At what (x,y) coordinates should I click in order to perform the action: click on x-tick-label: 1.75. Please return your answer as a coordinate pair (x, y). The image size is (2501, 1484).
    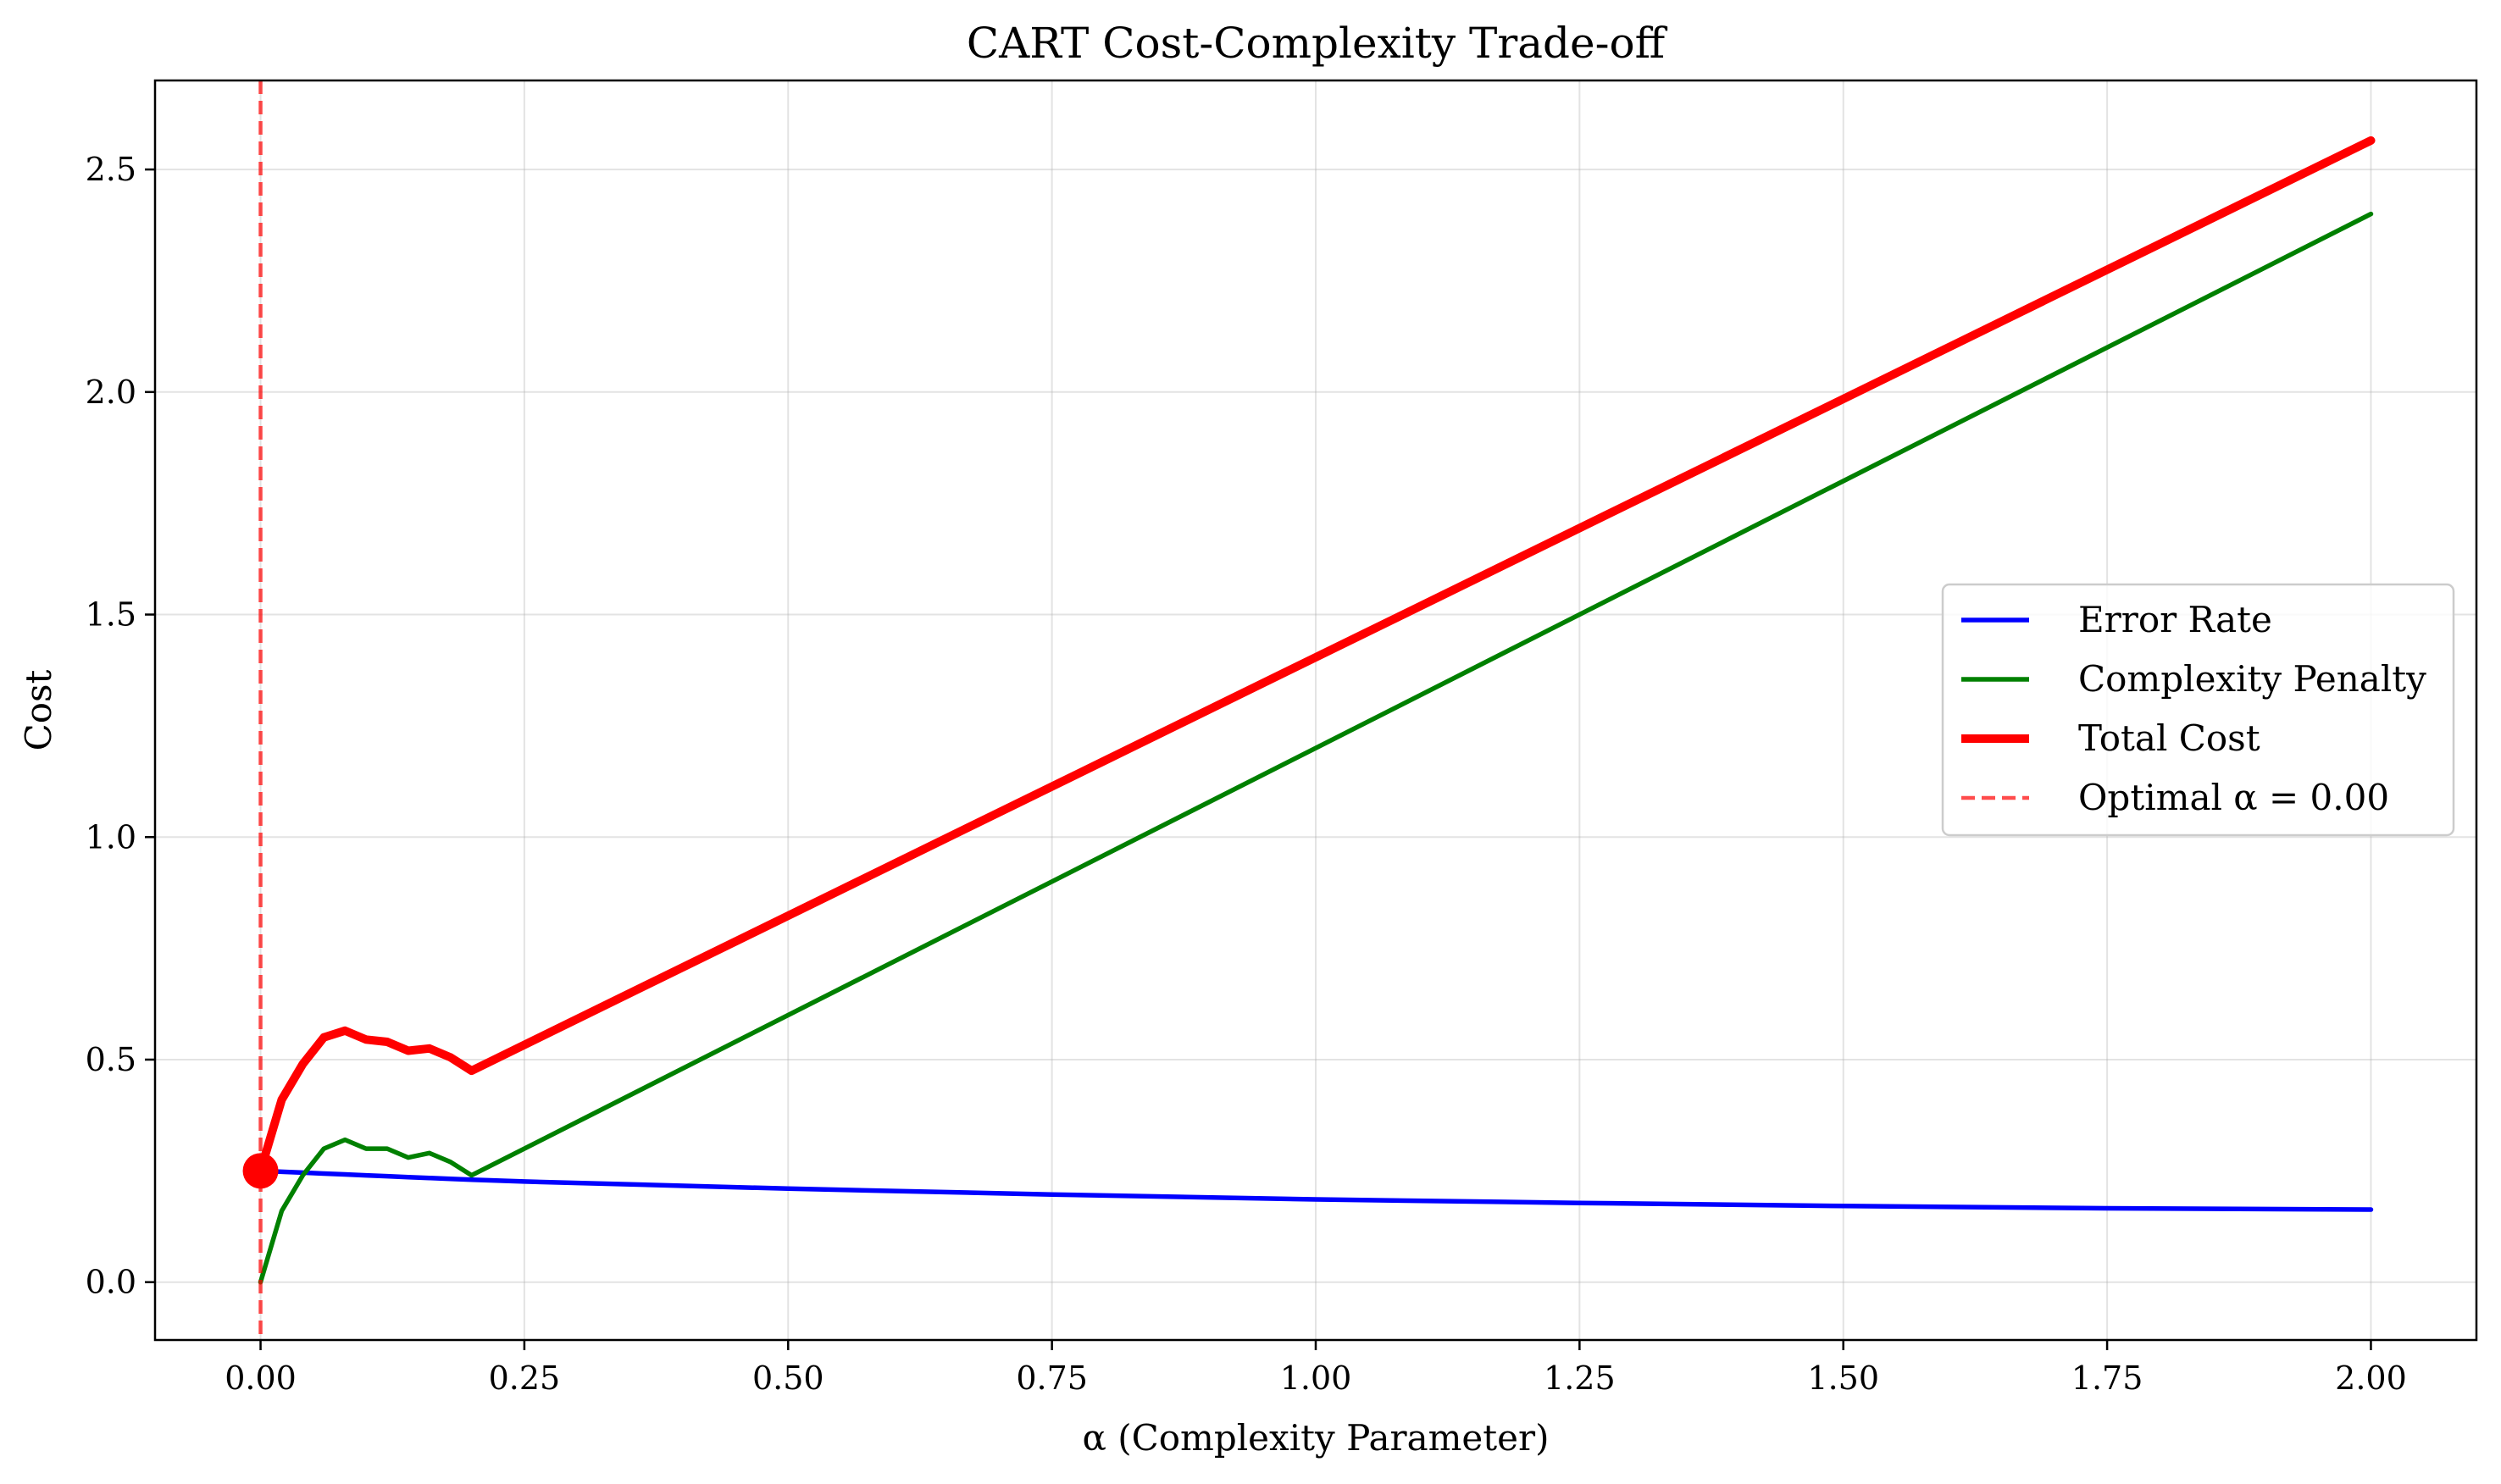
    Looking at the image, I should click on (2107, 1378).